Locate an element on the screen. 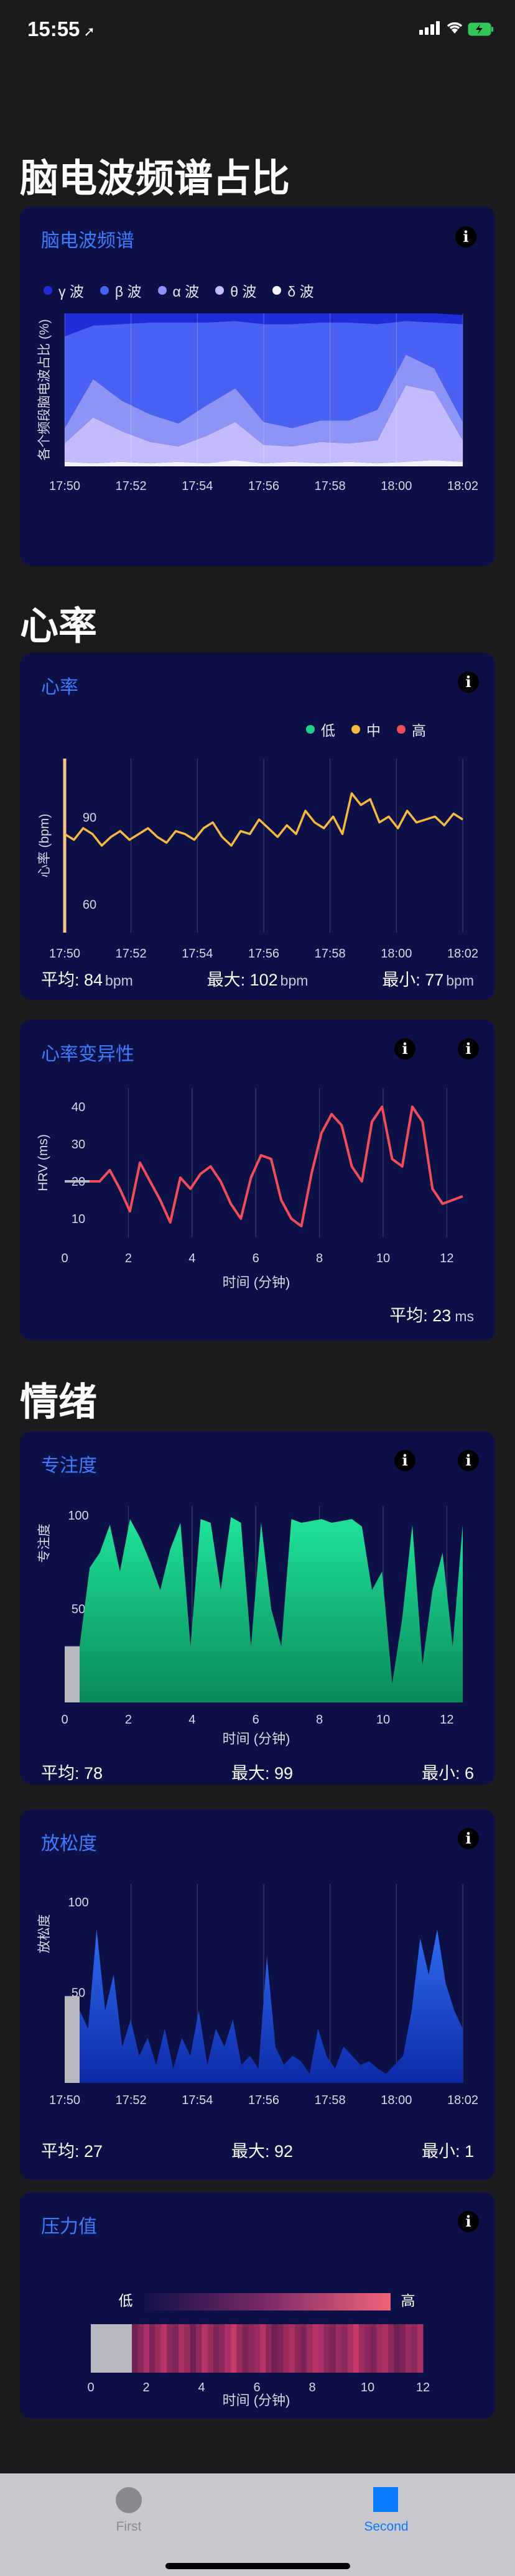  focus-x-tick-label: 2 is located at coordinates (128, 1720).